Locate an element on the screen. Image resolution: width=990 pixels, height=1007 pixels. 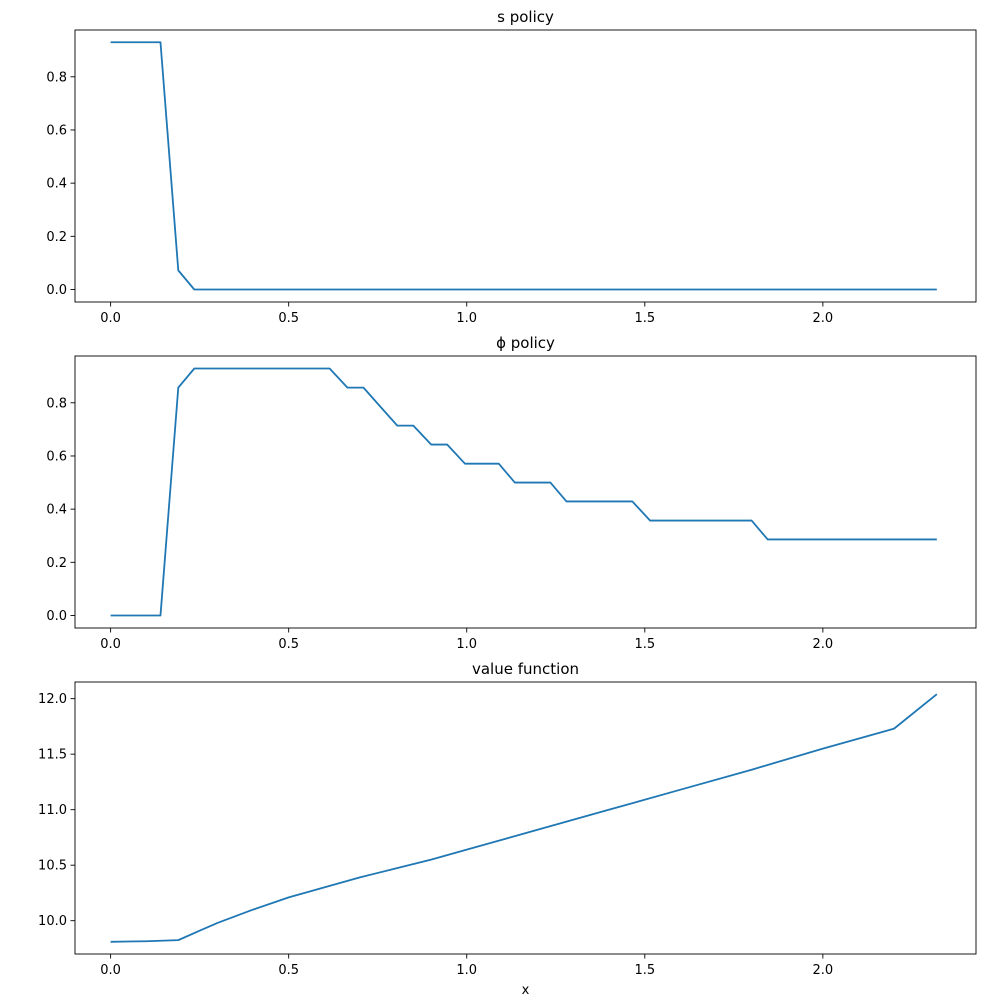
x-axis-label: x is located at coordinates (526, 990).